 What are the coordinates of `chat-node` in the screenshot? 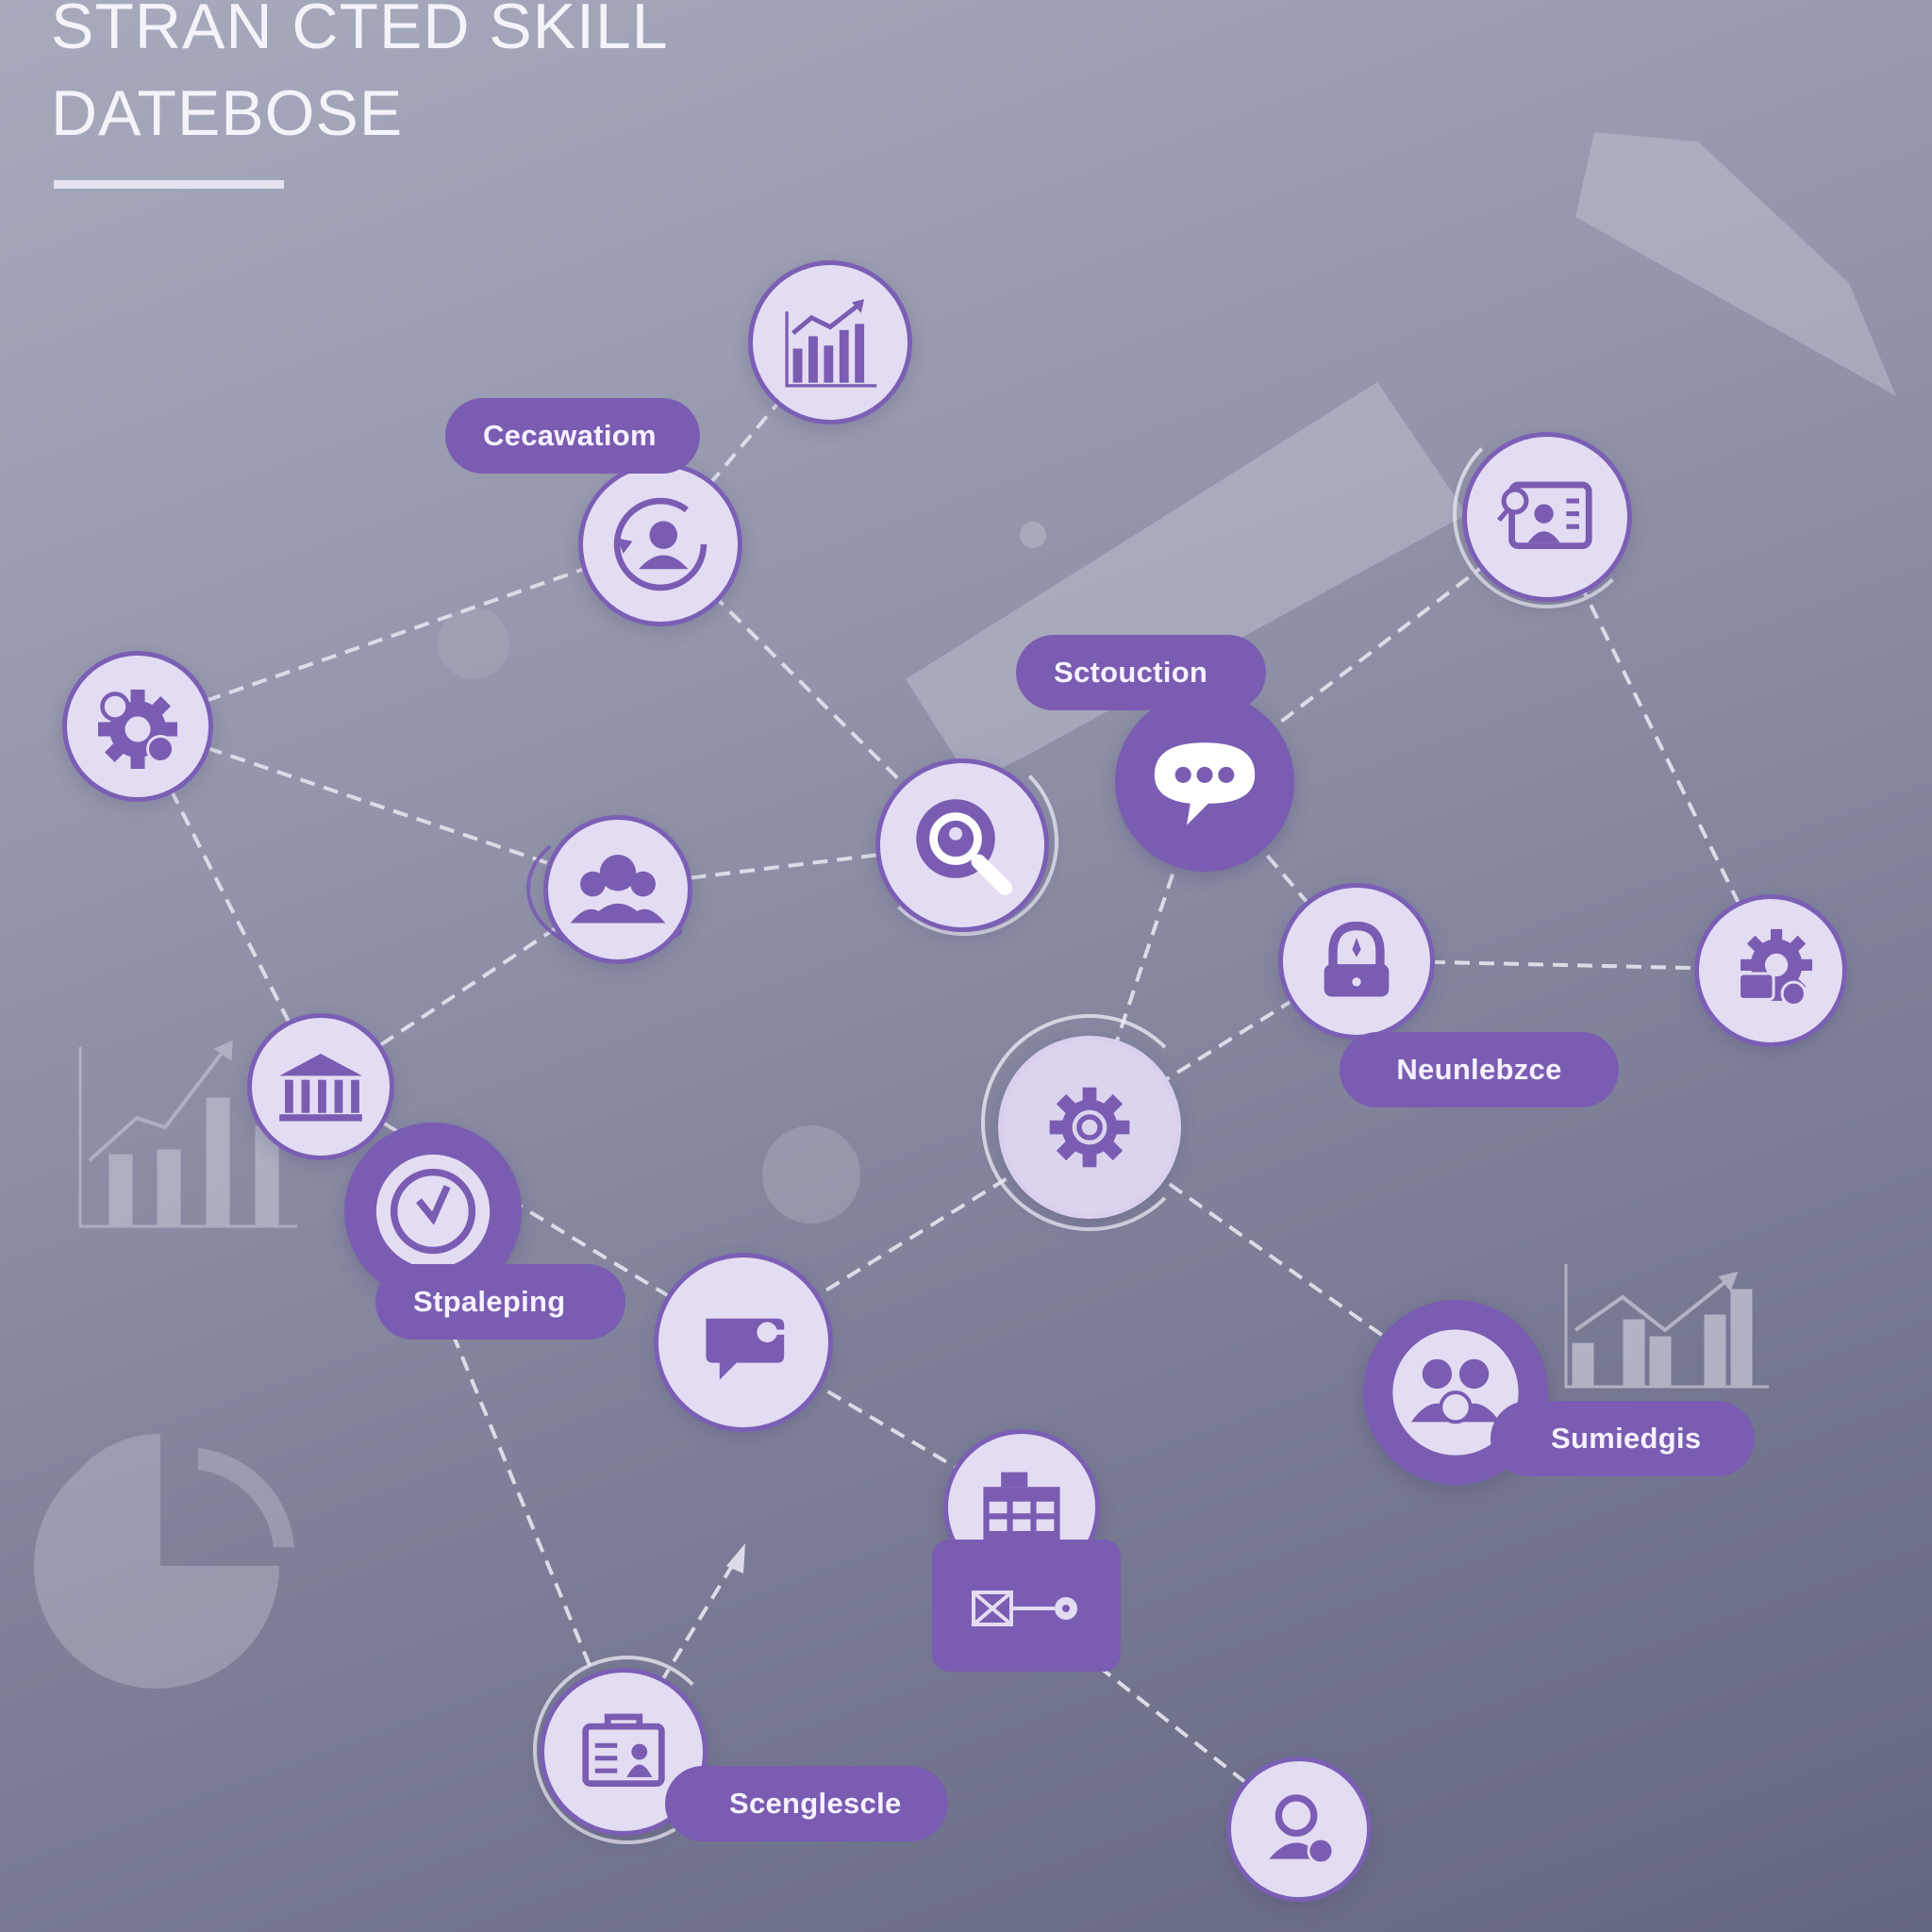 It's located at (1204, 782).